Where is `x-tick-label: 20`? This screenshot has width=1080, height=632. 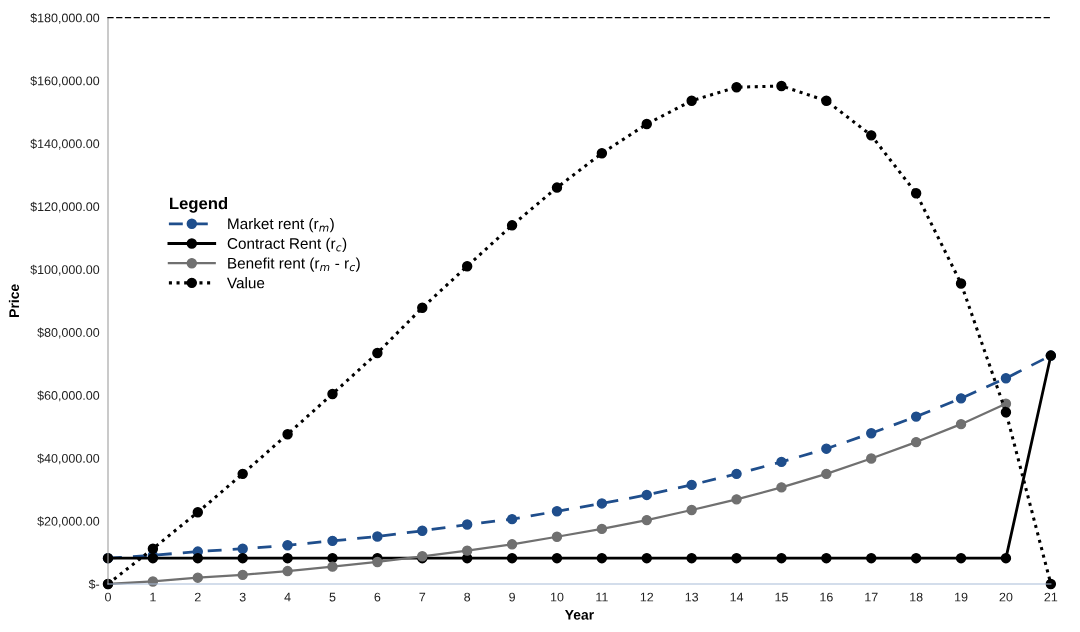 x-tick-label: 20 is located at coordinates (1006, 597).